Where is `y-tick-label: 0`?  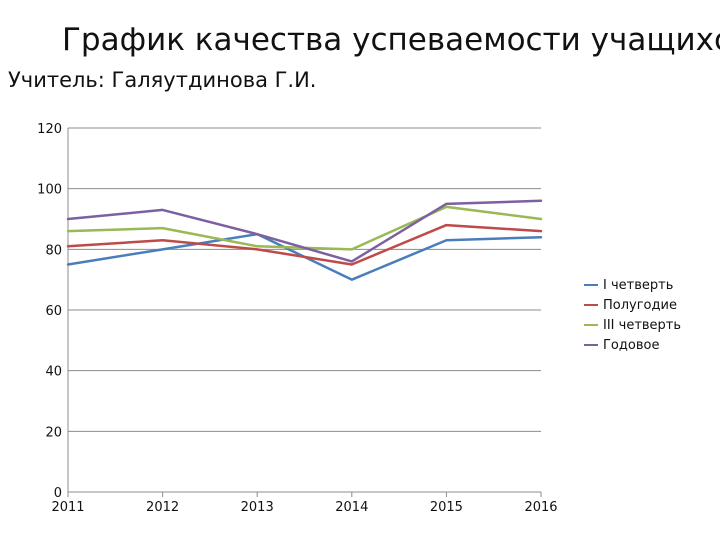 y-tick-label: 0 is located at coordinates (58, 493).